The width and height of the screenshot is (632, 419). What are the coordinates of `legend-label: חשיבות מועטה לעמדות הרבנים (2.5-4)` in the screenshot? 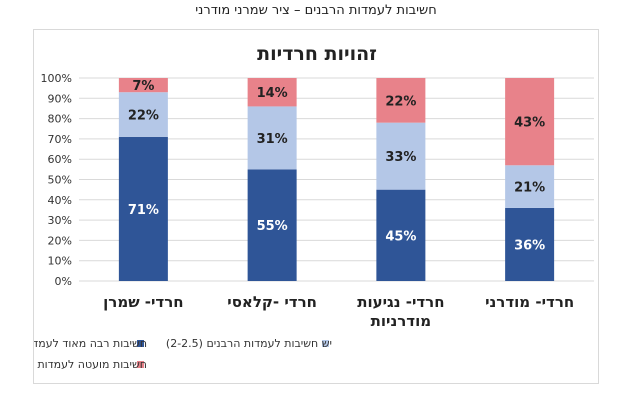 It's located at (90, 364).